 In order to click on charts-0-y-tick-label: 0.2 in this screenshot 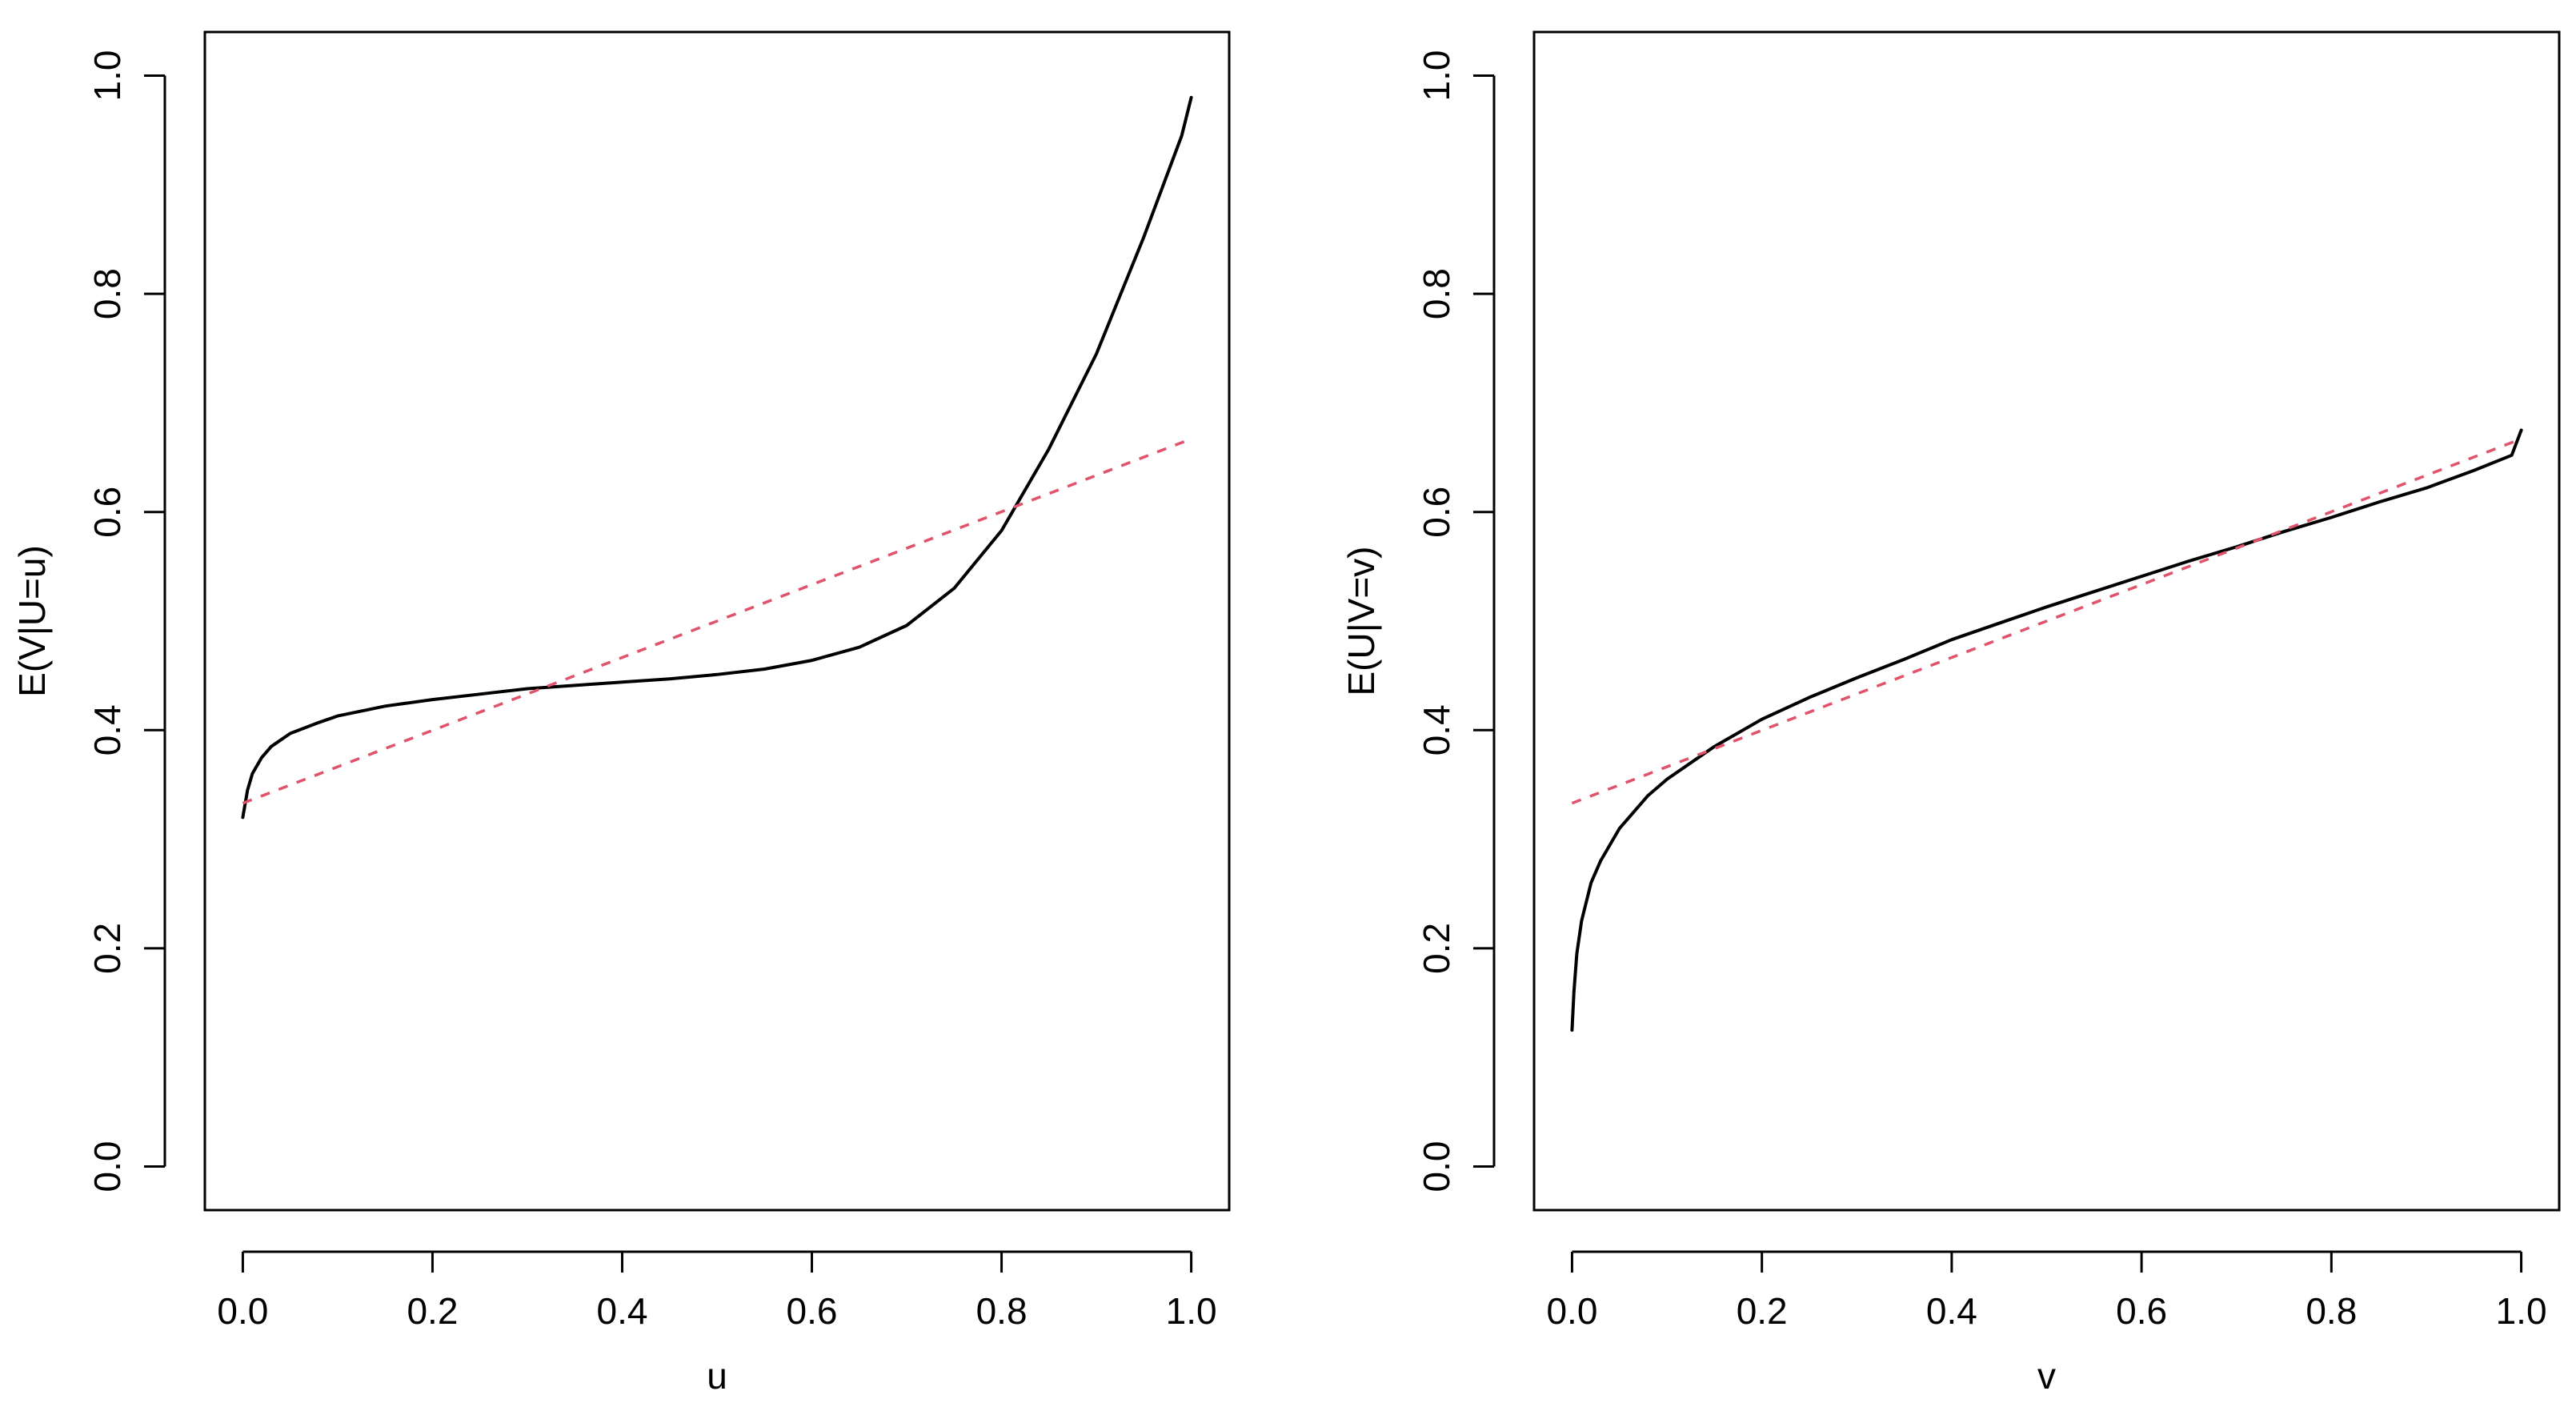, I will do `click(107, 949)`.